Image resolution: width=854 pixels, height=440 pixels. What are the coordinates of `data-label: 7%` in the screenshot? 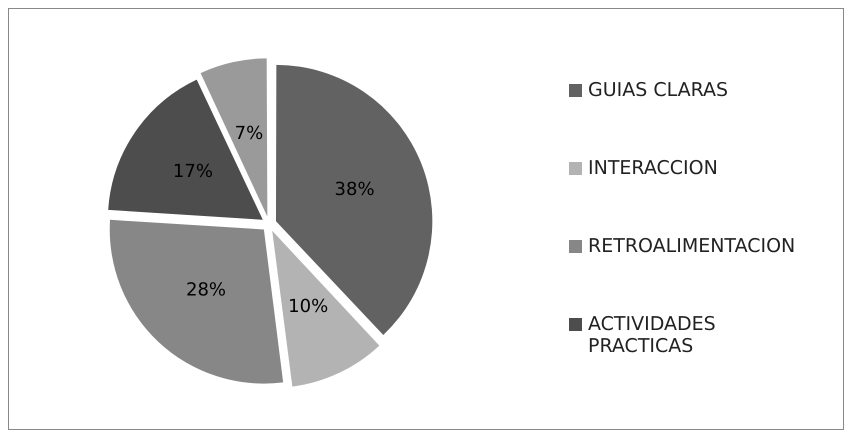 It's located at (249, 133).